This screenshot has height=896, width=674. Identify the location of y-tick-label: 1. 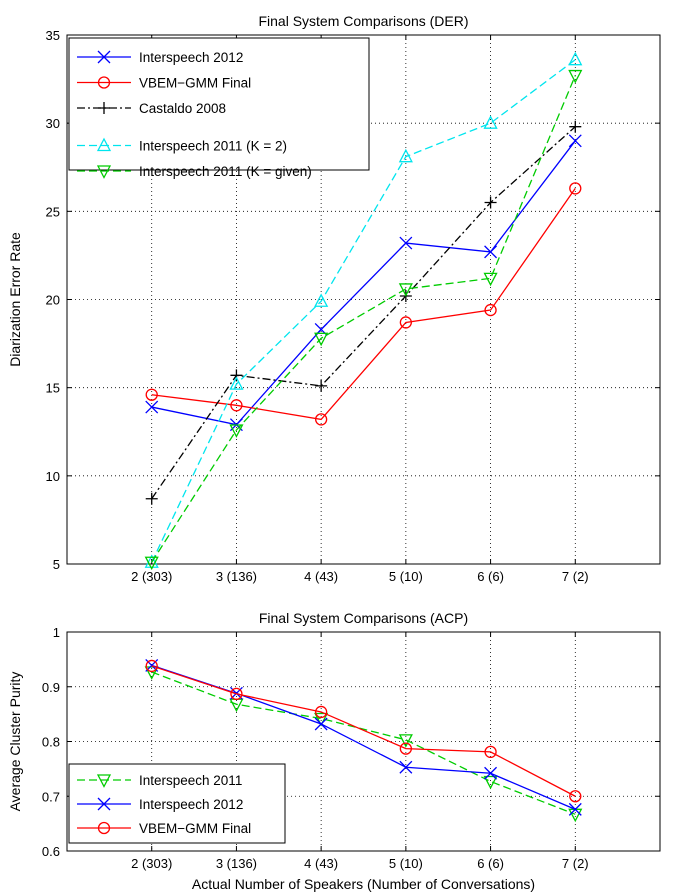
(56, 632).